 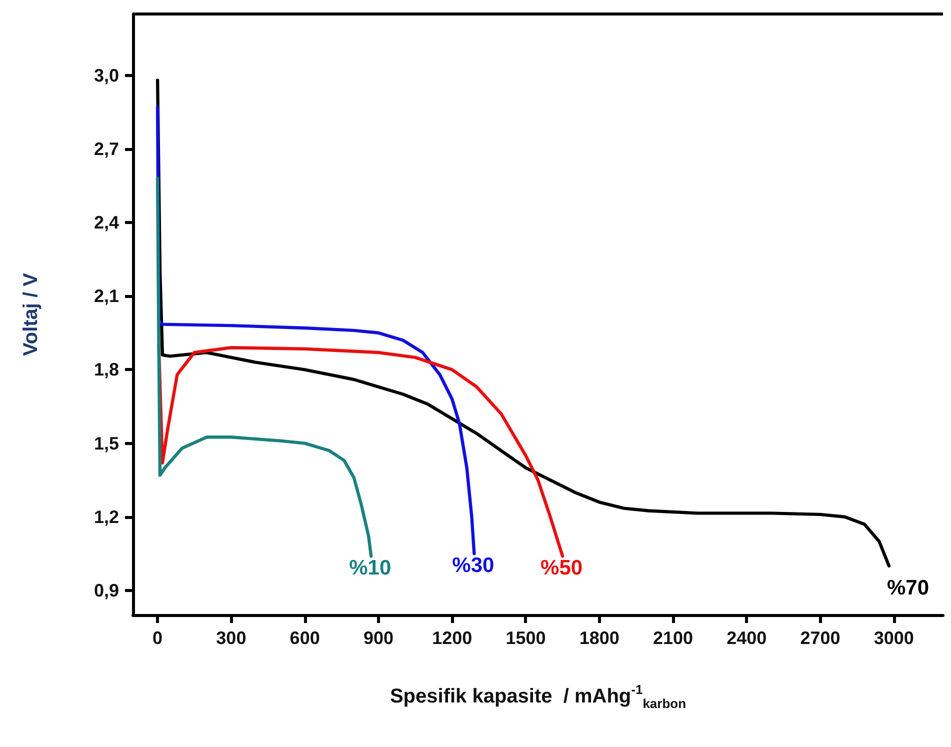 What do you see at coordinates (378, 638) in the screenshot?
I see `x-tick-label: 900` at bounding box center [378, 638].